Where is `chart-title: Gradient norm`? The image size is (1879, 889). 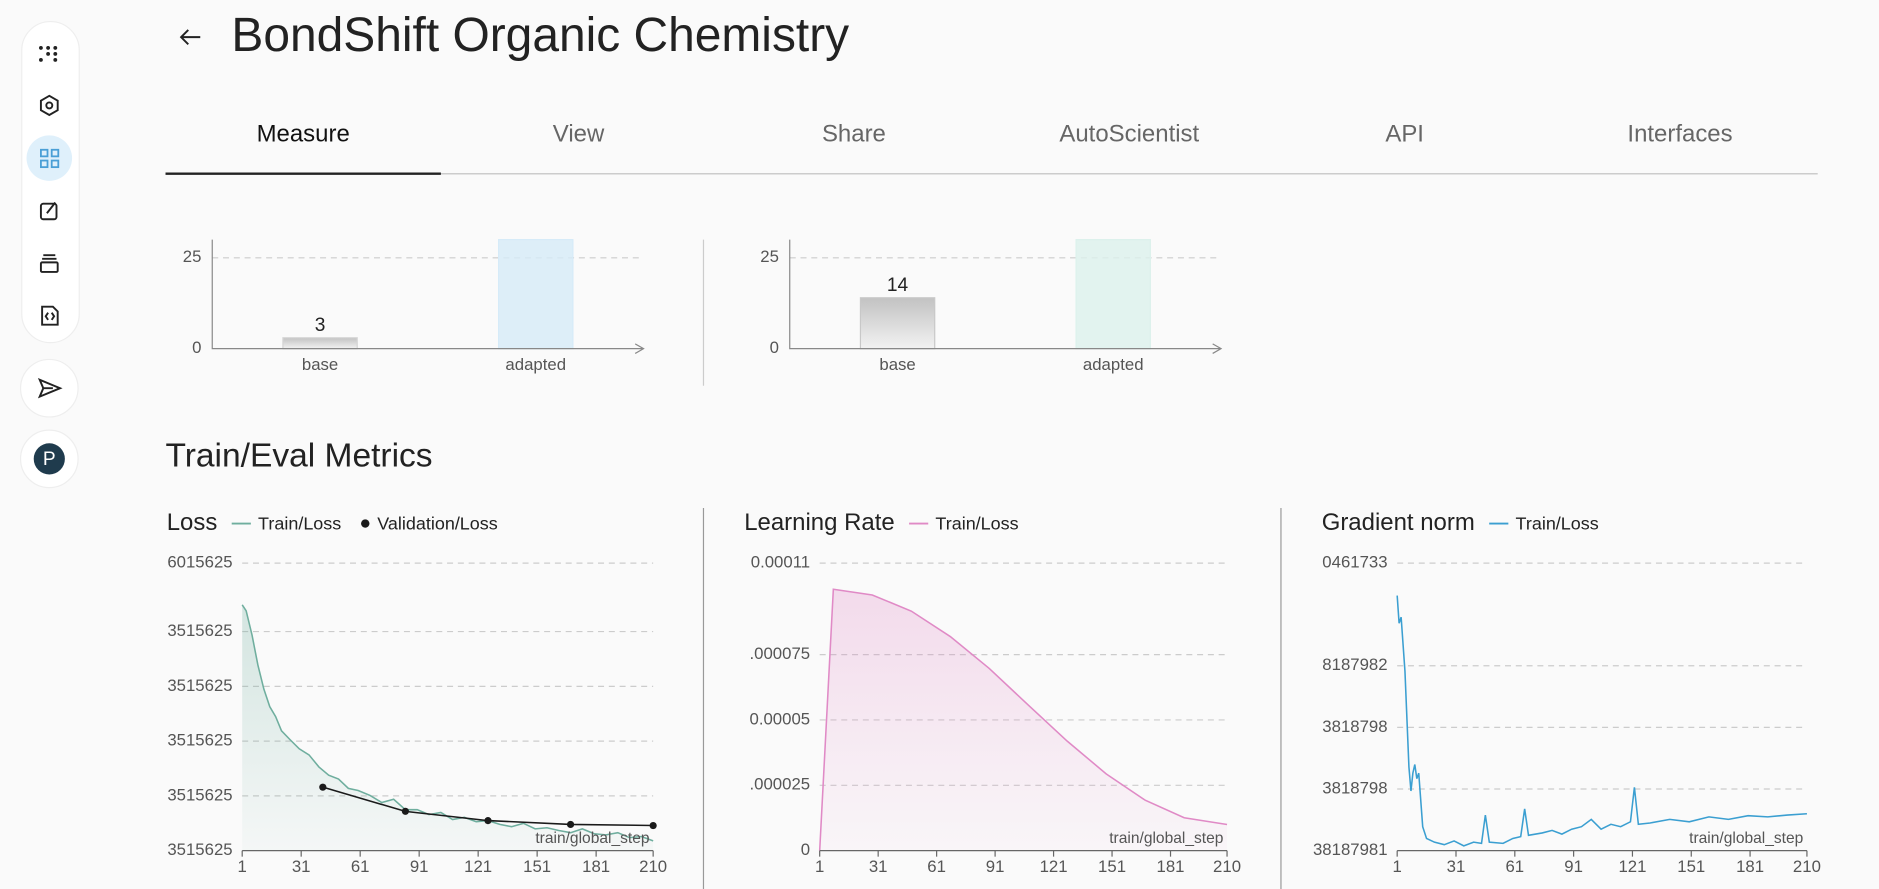 chart-title: Gradient norm is located at coordinates (1398, 522).